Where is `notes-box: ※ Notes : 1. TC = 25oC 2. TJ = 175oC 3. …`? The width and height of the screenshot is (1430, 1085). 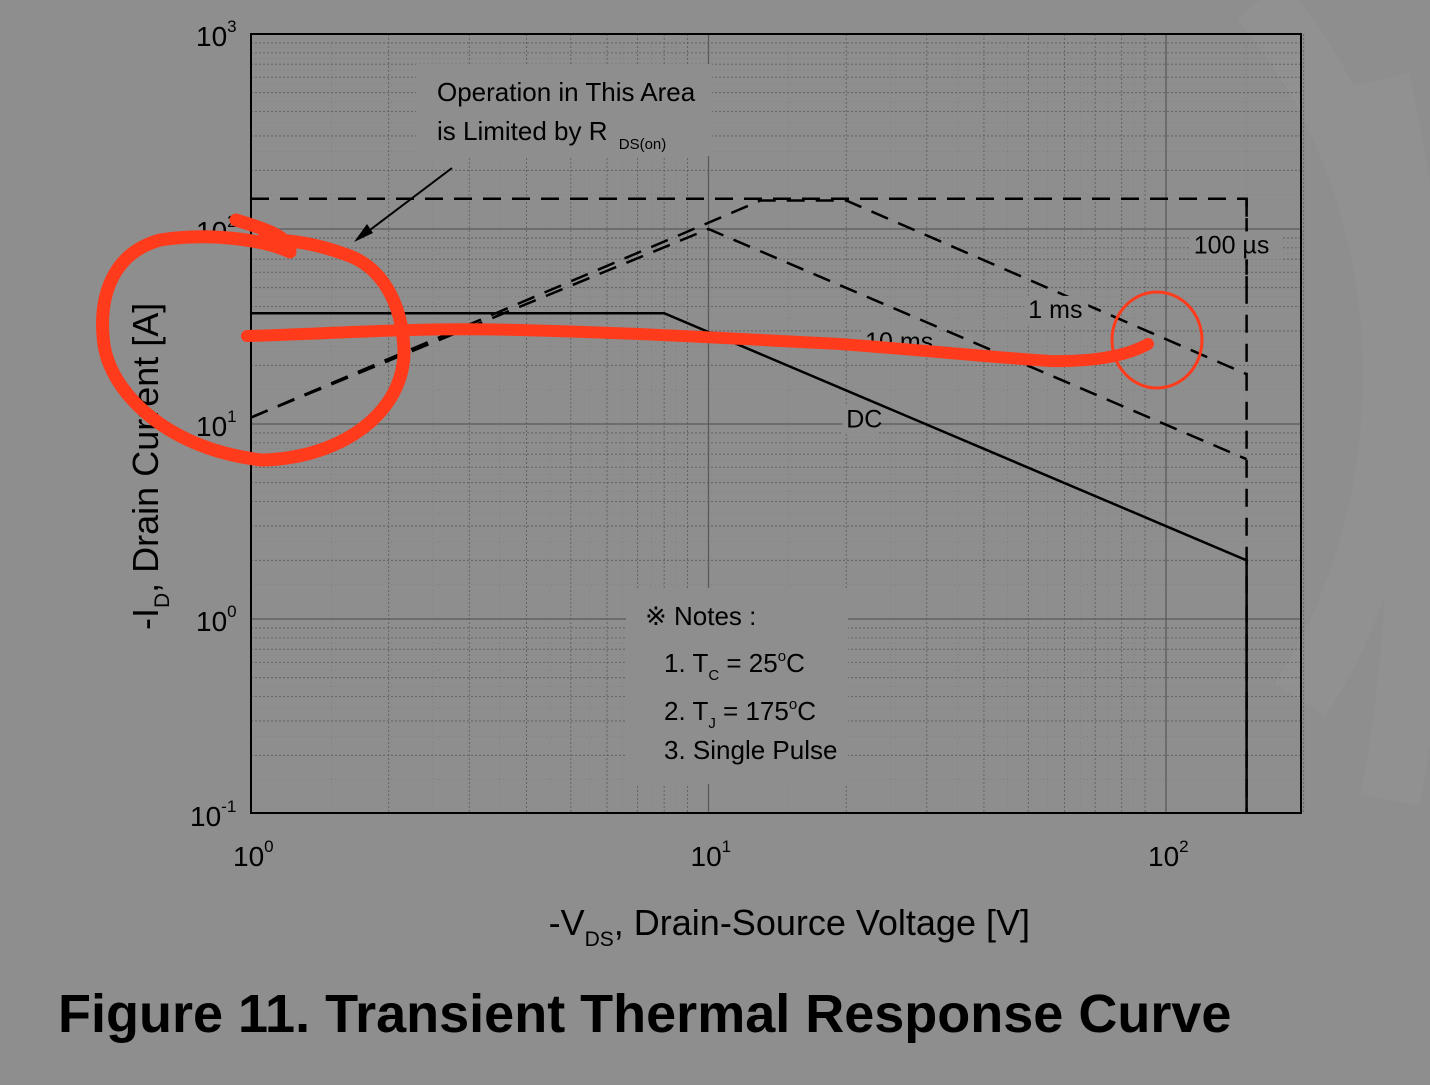 notes-box: ※ Notes : 1. TC = 25oC 2. TJ = 175oC 3. … is located at coordinates (737, 686).